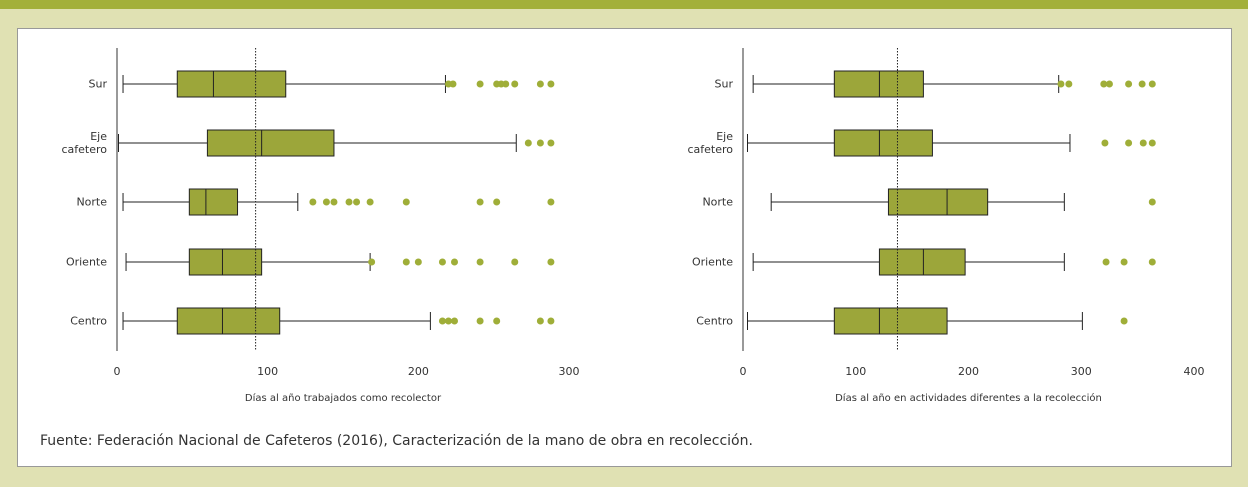 The width and height of the screenshot is (1248, 487). I want to click on top-bar, so click(624, 4).